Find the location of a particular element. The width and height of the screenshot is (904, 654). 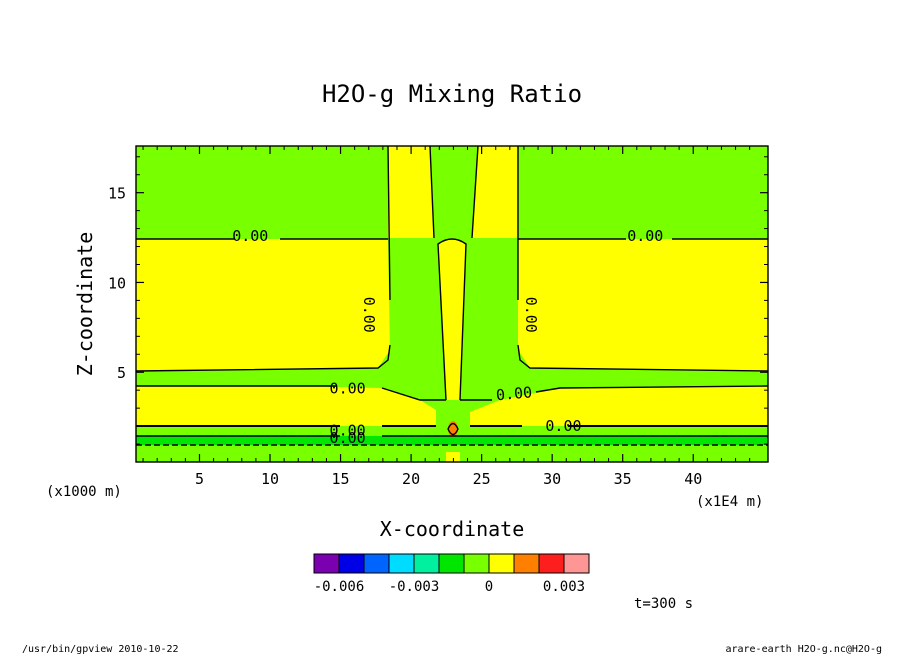

y-tick-label: 10 is located at coordinates (117, 283).